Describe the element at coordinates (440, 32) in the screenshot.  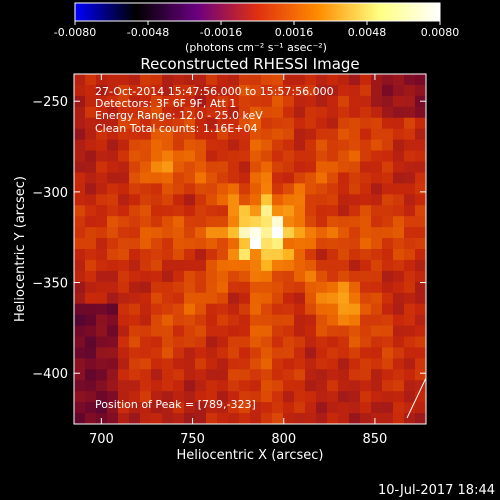
I see `colorbar-tick-label: 0.0080` at that location.